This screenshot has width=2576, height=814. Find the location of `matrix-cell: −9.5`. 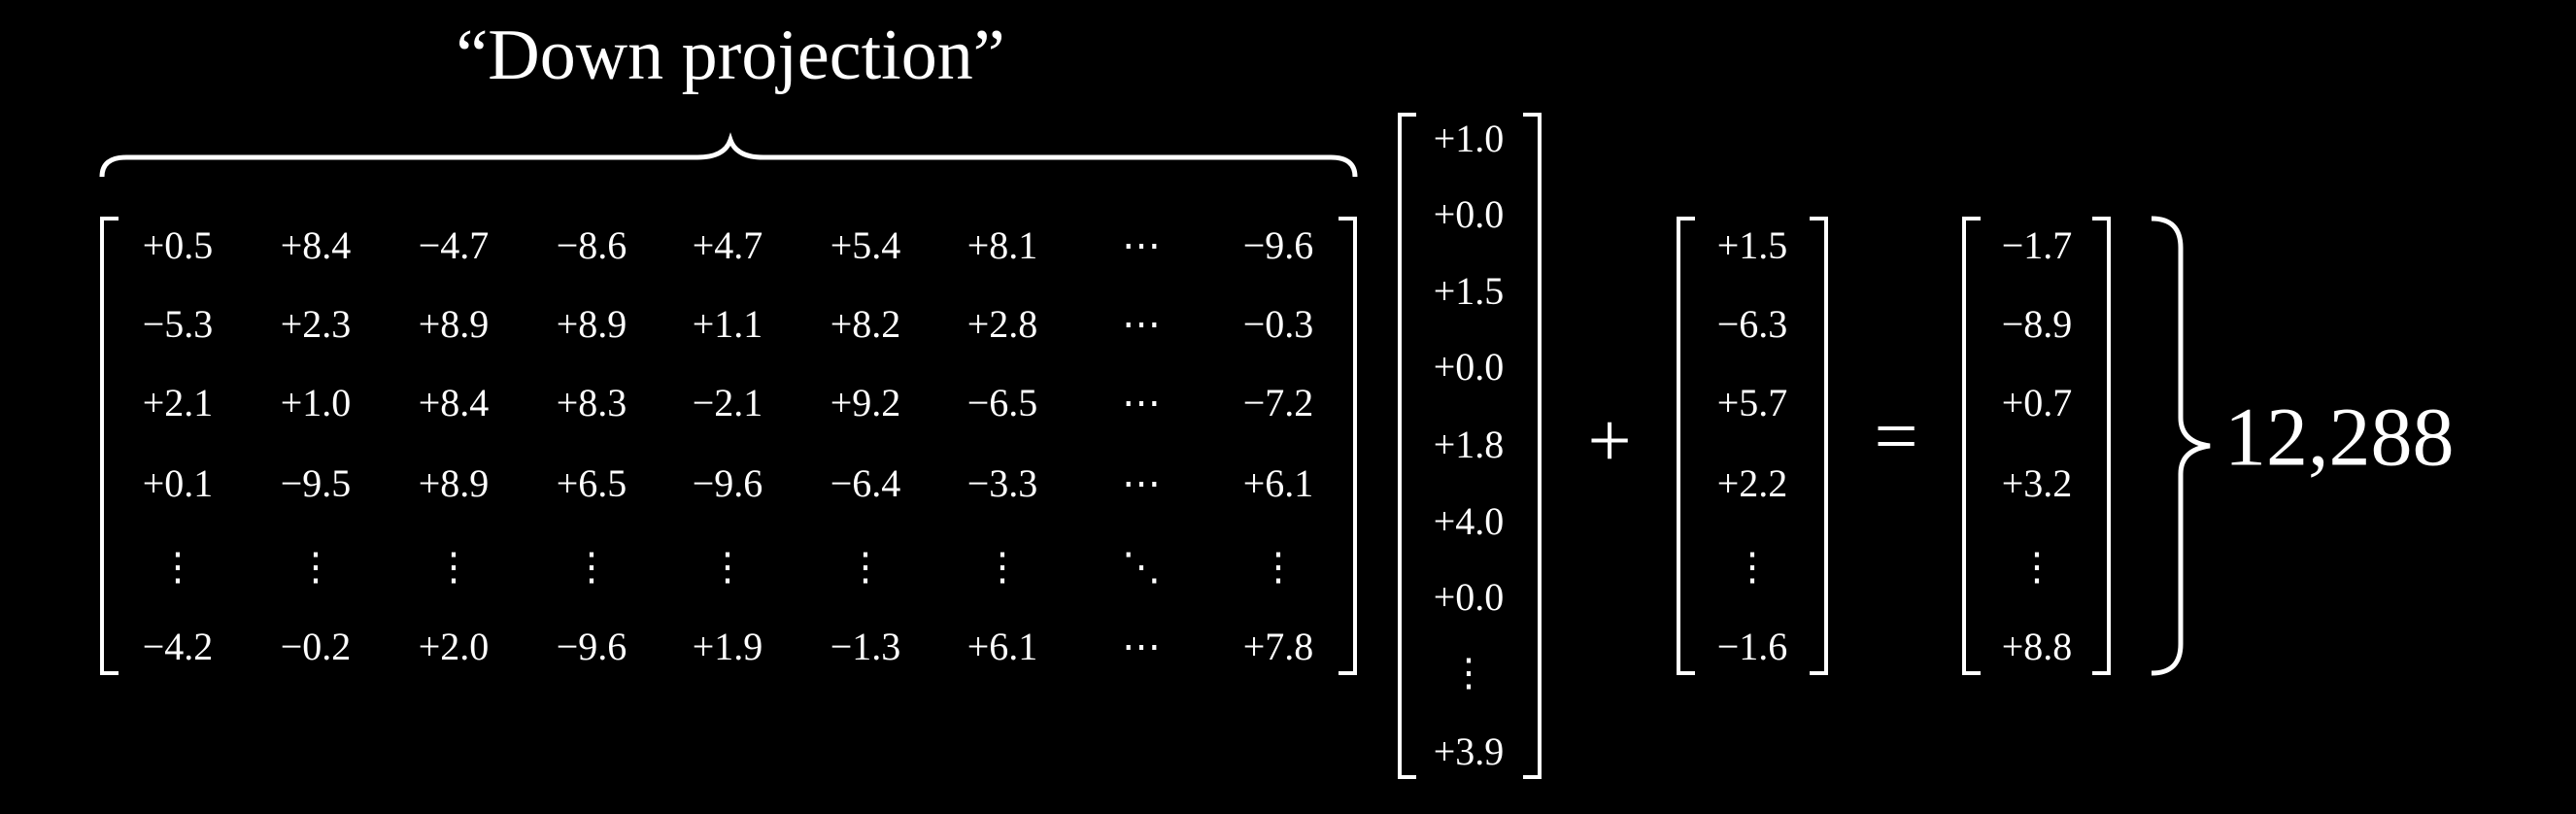

matrix-cell: −9.5 is located at coordinates (316, 483).